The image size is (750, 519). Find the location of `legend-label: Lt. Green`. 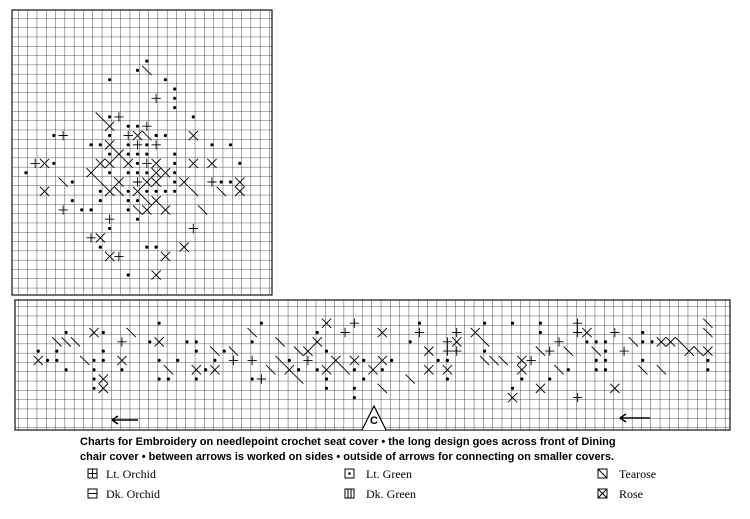

legend-label: Lt. Green is located at coordinates (389, 474).